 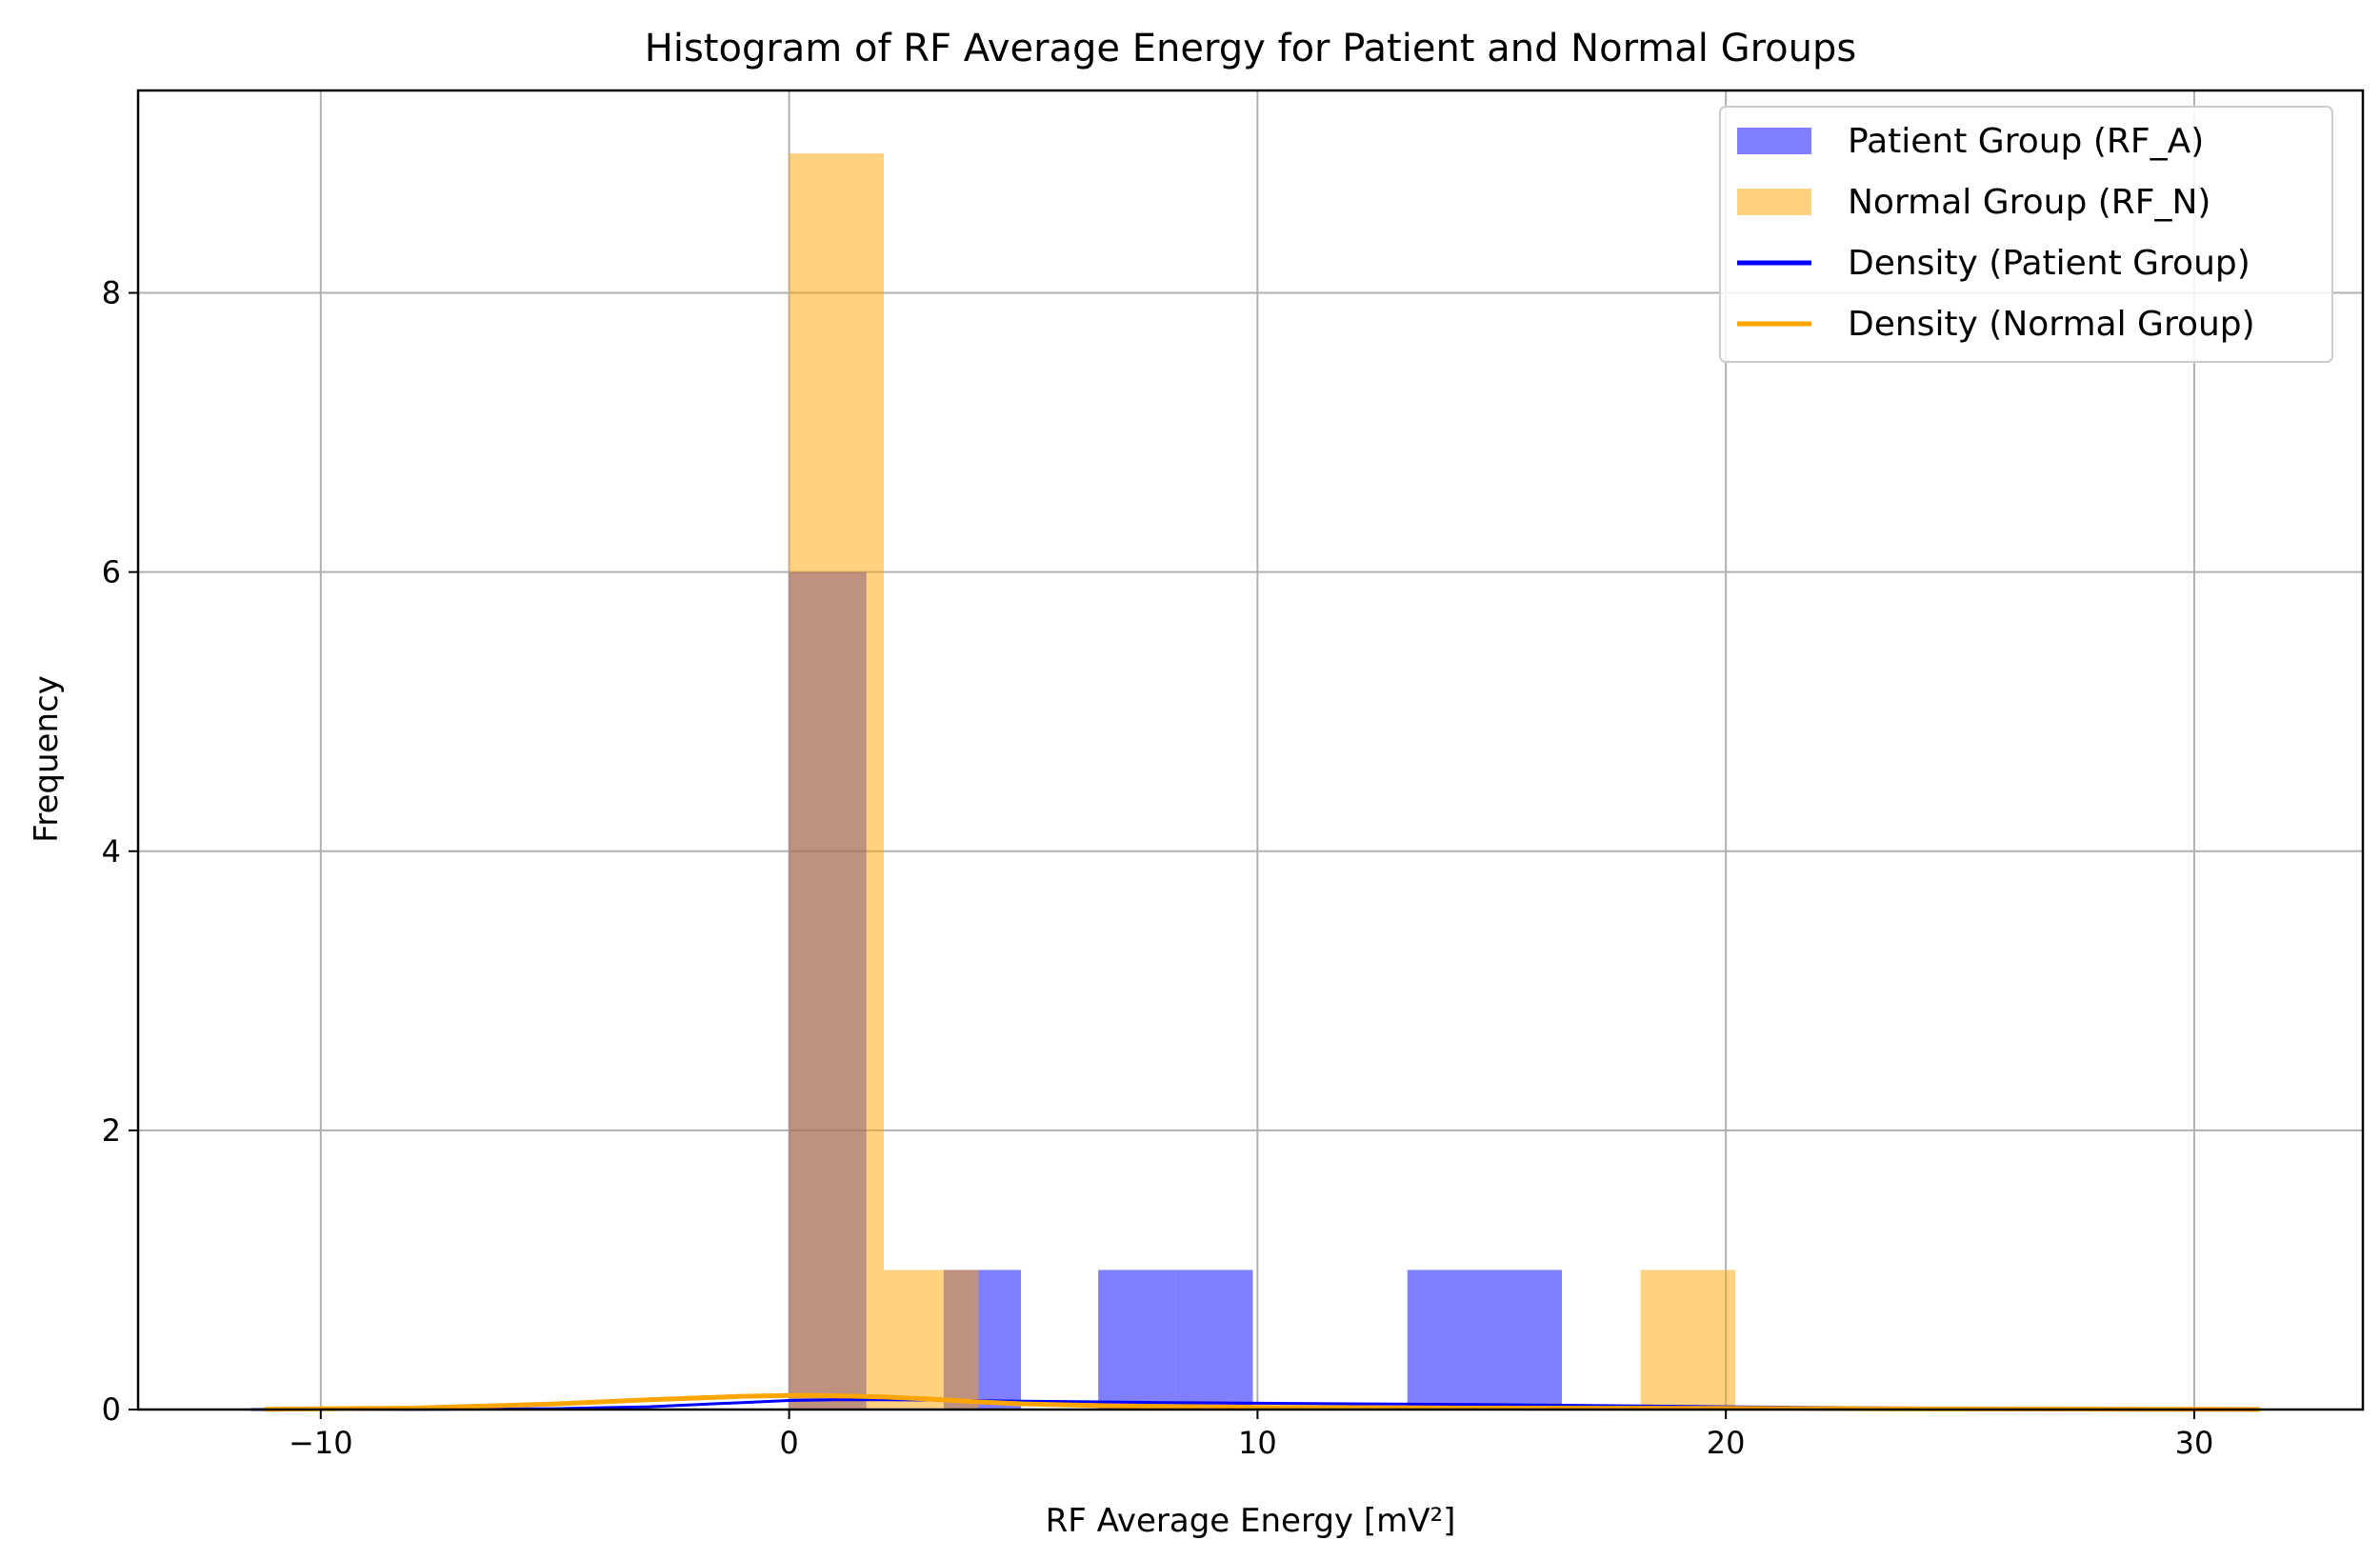 What do you see at coordinates (2194, 1443) in the screenshot?
I see `x-tick-label: 30` at bounding box center [2194, 1443].